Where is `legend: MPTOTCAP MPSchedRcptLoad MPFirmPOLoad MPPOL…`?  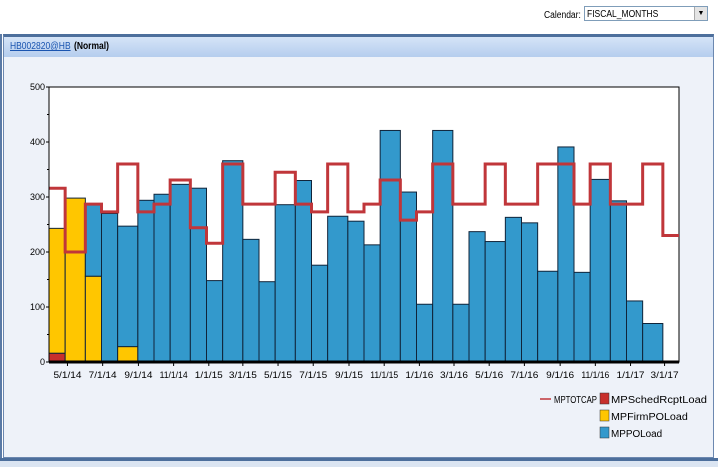 legend: MPTOTCAP MPSchedRcptLoad MPFirmPOLoad MPPOL… is located at coordinates (623, 416).